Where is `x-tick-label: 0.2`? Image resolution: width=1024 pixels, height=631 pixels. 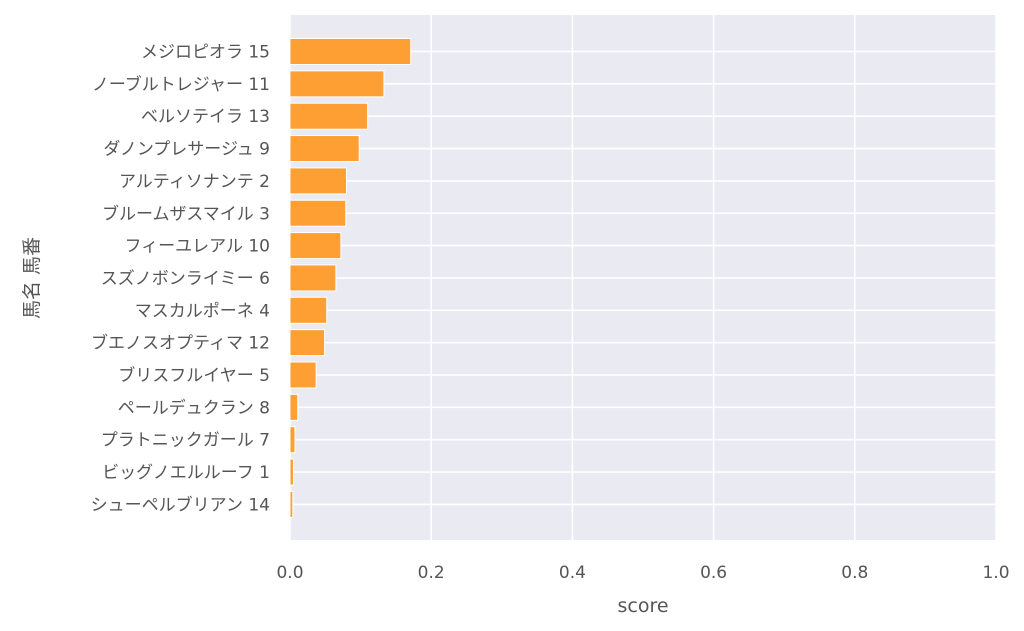 x-tick-label: 0.2 is located at coordinates (431, 573).